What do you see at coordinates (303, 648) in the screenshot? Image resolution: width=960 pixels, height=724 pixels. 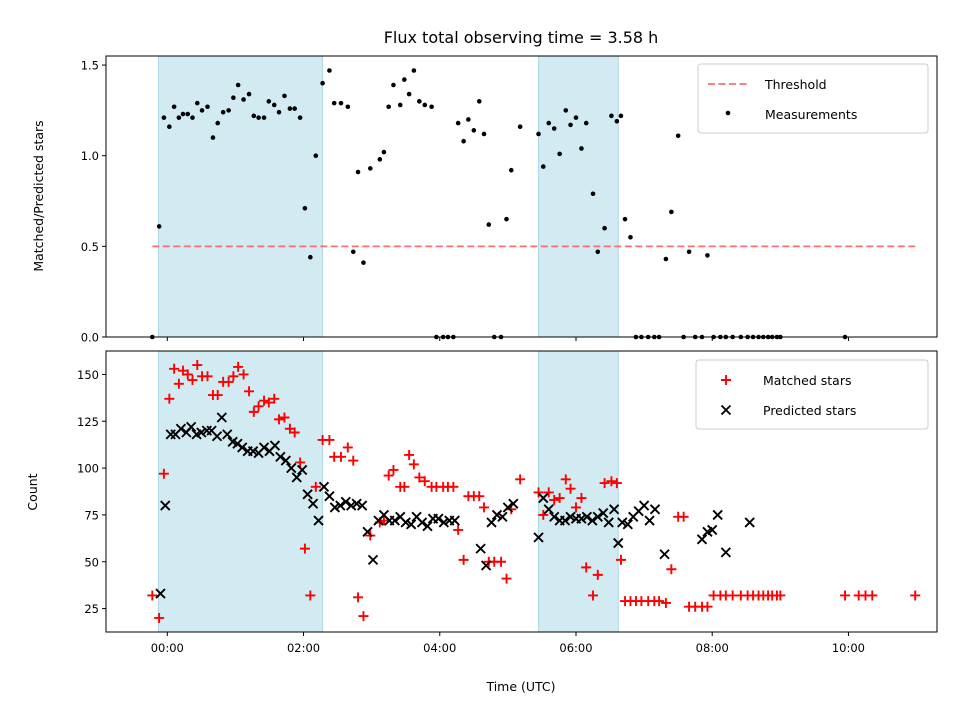 I see `x-tick-label: 02:00` at bounding box center [303, 648].